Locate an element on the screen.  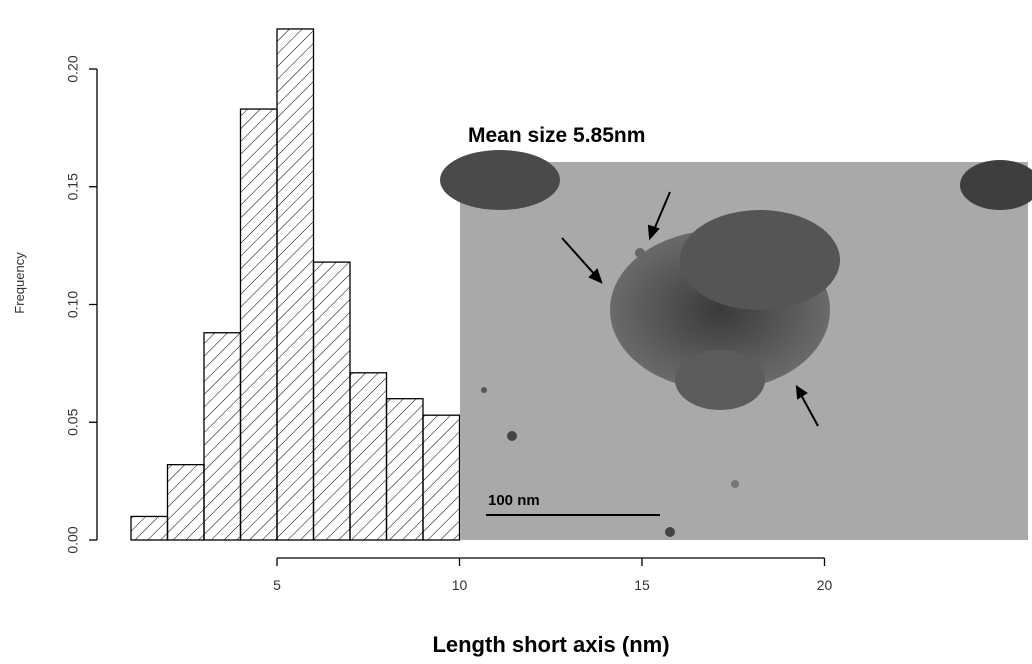
x-tick-label: 10 is located at coordinates (460, 585).